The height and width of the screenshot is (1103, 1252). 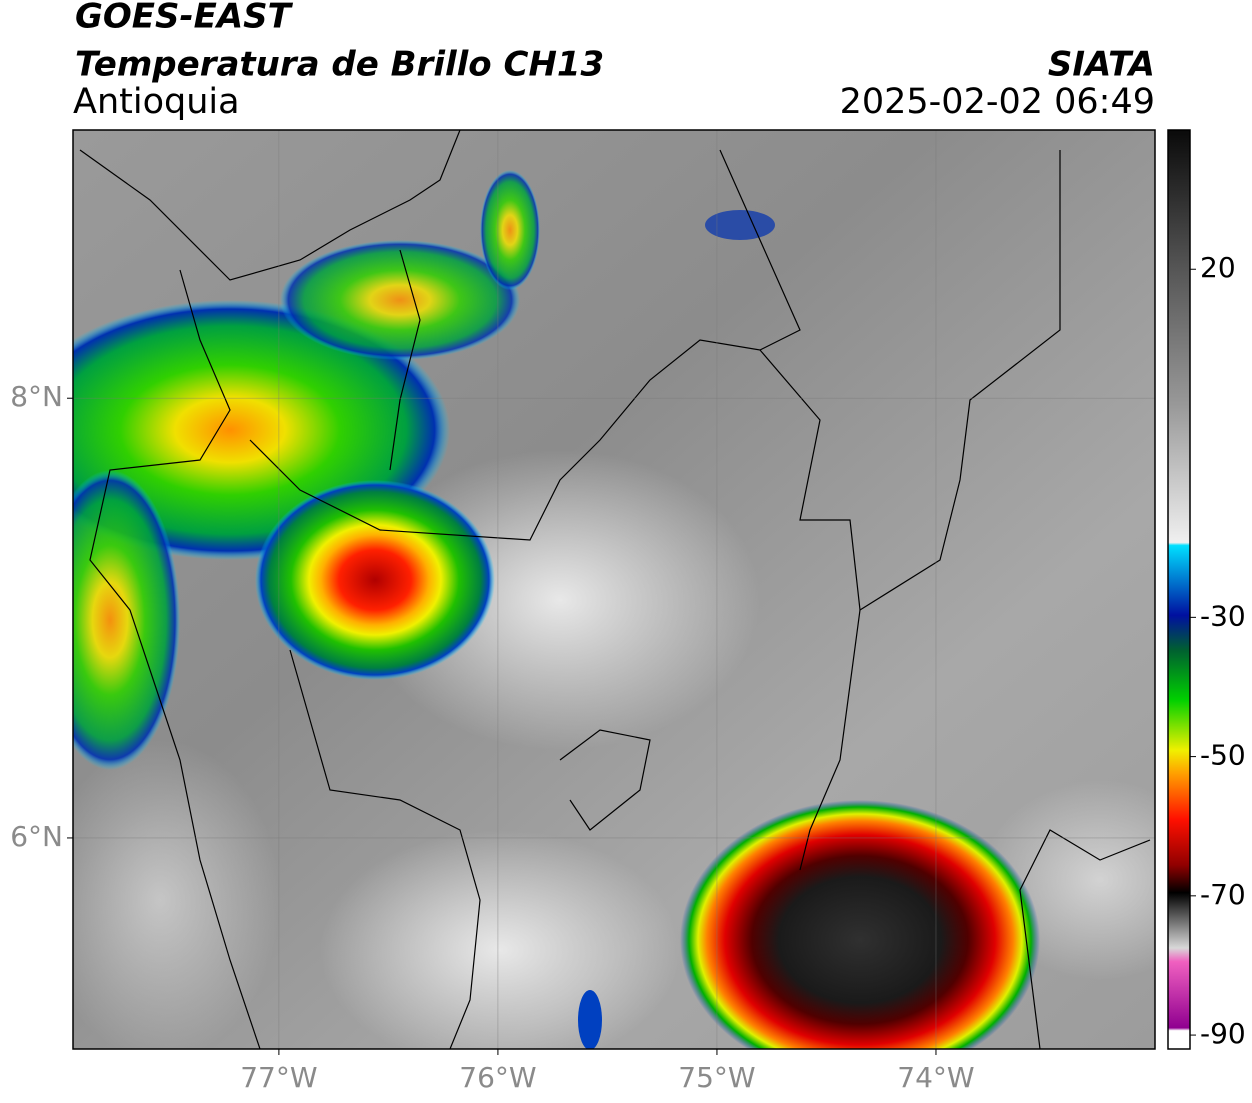 What do you see at coordinates (156, 102) in the screenshot?
I see `region: Antioquia` at bounding box center [156, 102].